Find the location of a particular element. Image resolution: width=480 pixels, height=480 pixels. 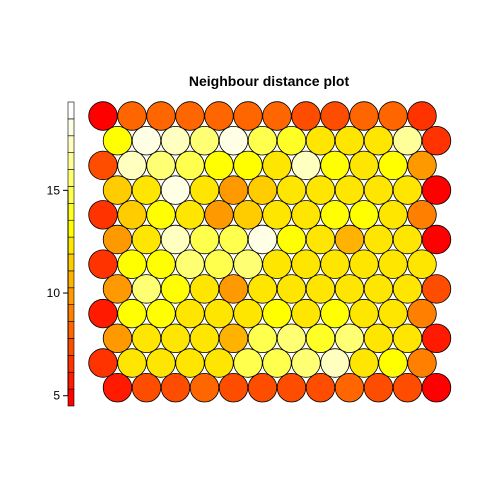

colorbar-tick-label: 15 is located at coordinates (54, 190).